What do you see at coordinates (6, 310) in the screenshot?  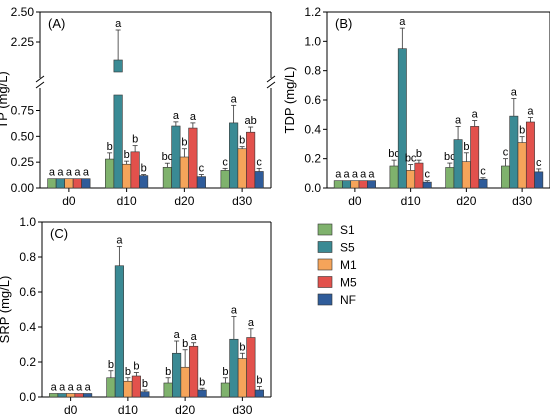 I see `y-axis-label: SRP (mg/L)` at bounding box center [6, 310].